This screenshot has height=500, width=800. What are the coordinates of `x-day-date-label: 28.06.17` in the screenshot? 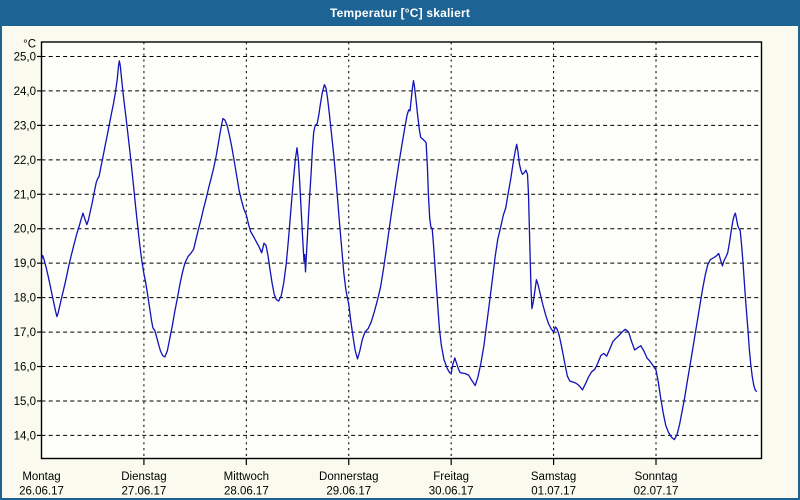 It's located at (246, 492).